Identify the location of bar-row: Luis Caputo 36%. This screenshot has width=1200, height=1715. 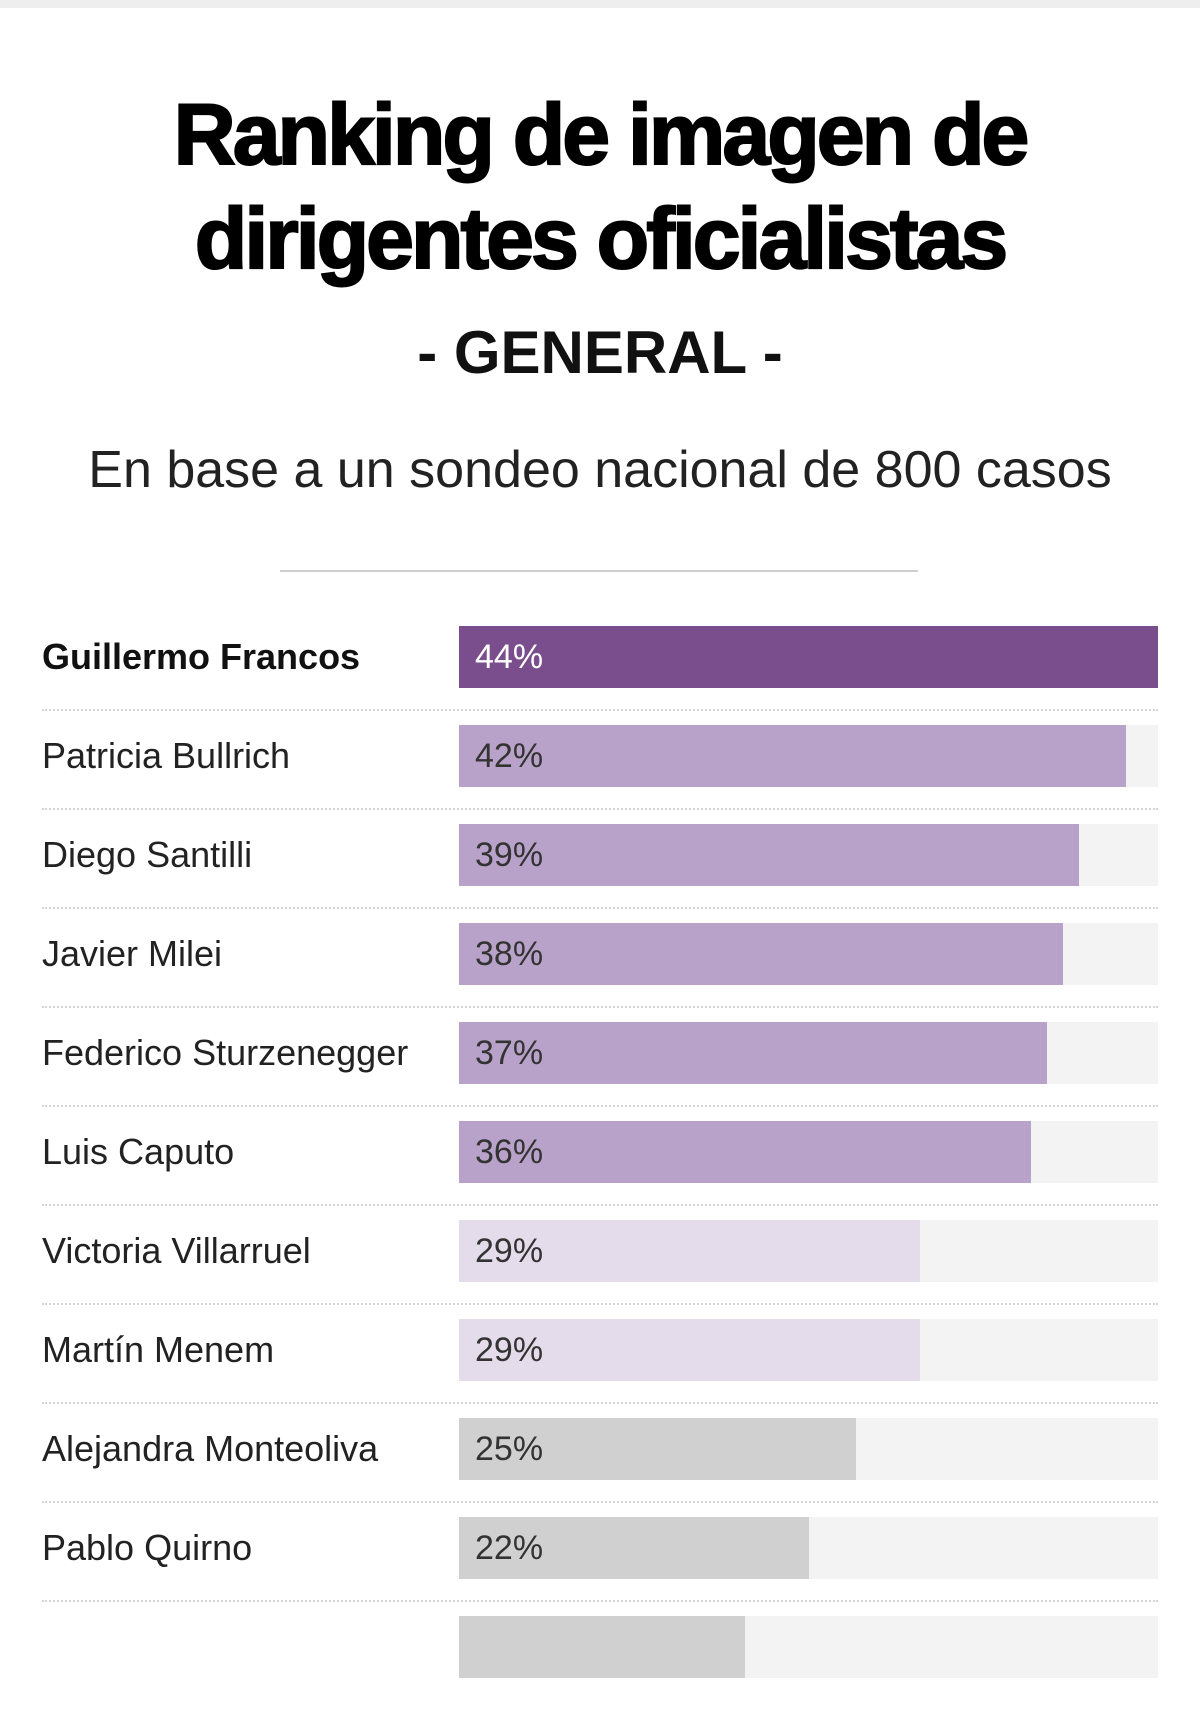
(600, 1170).